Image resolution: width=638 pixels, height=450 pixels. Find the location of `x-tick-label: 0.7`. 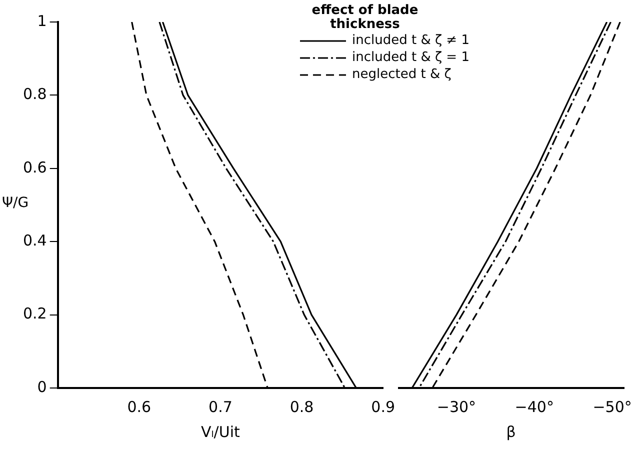

x-tick-label: 0.7 is located at coordinates (220, 407).